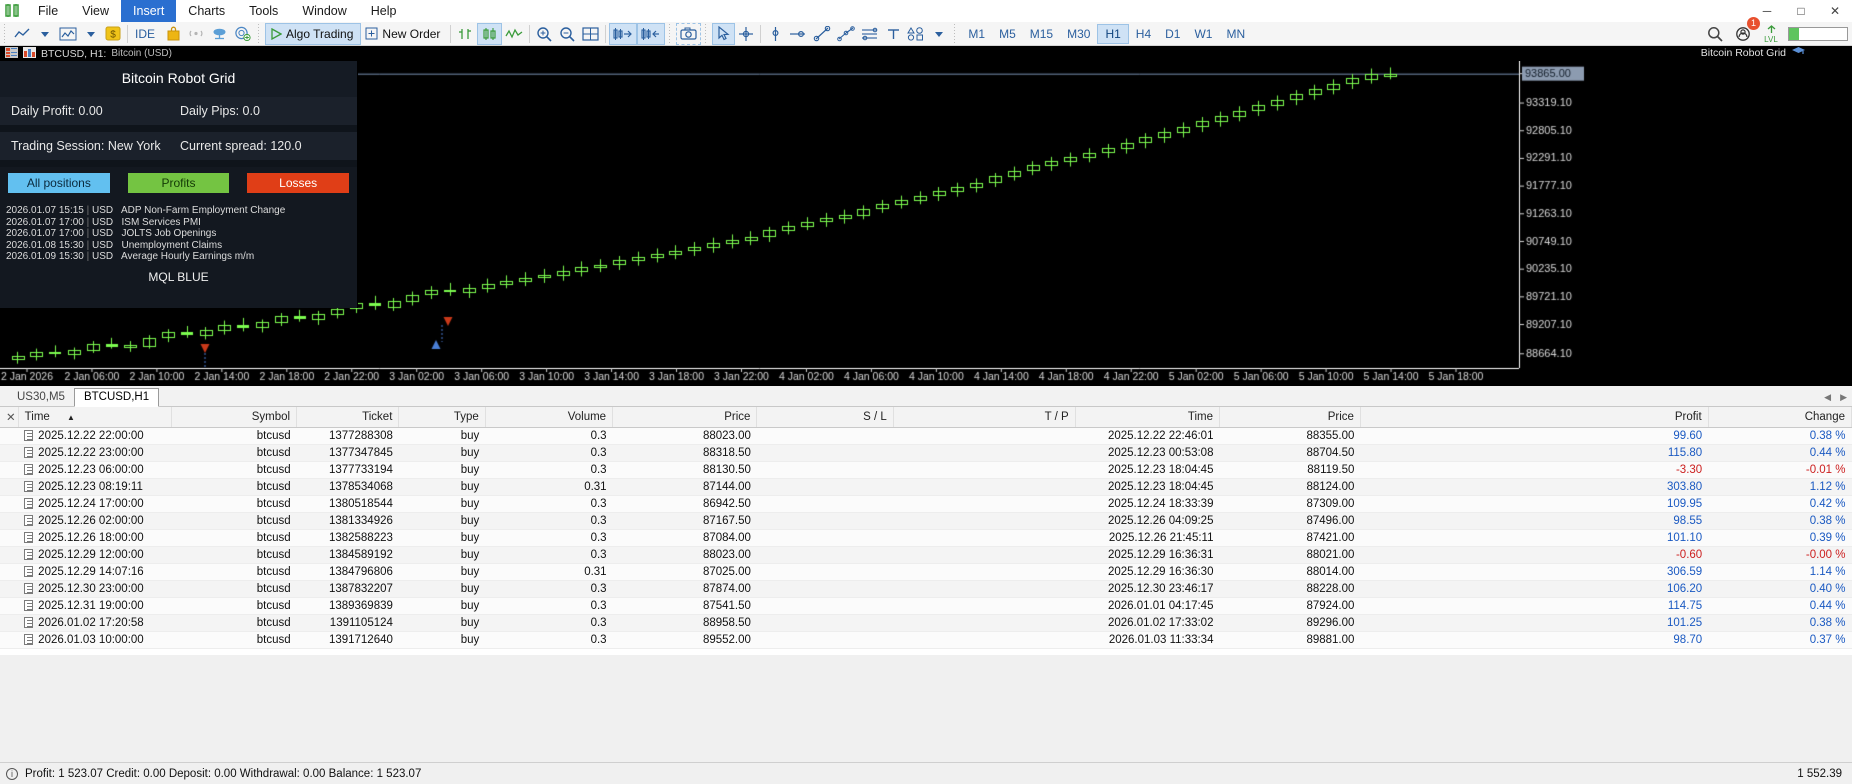  What do you see at coordinates (746, 34) in the screenshot?
I see `crosshair-icon` at bounding box center [746, 34].